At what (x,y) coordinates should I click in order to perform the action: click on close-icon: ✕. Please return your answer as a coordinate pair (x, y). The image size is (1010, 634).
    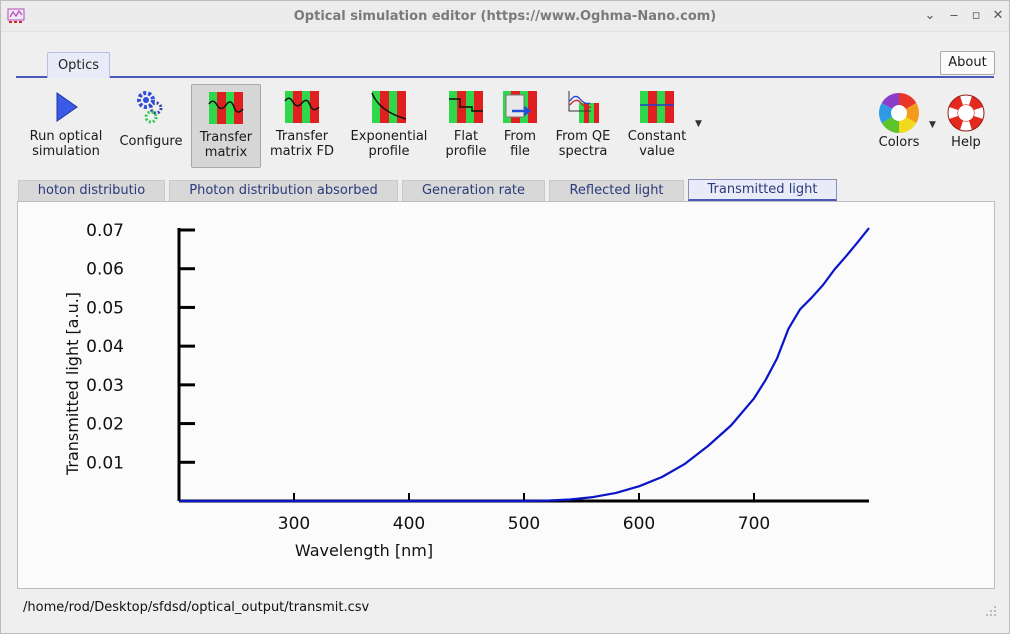
    Looking at the image, I should click on (998, 15).